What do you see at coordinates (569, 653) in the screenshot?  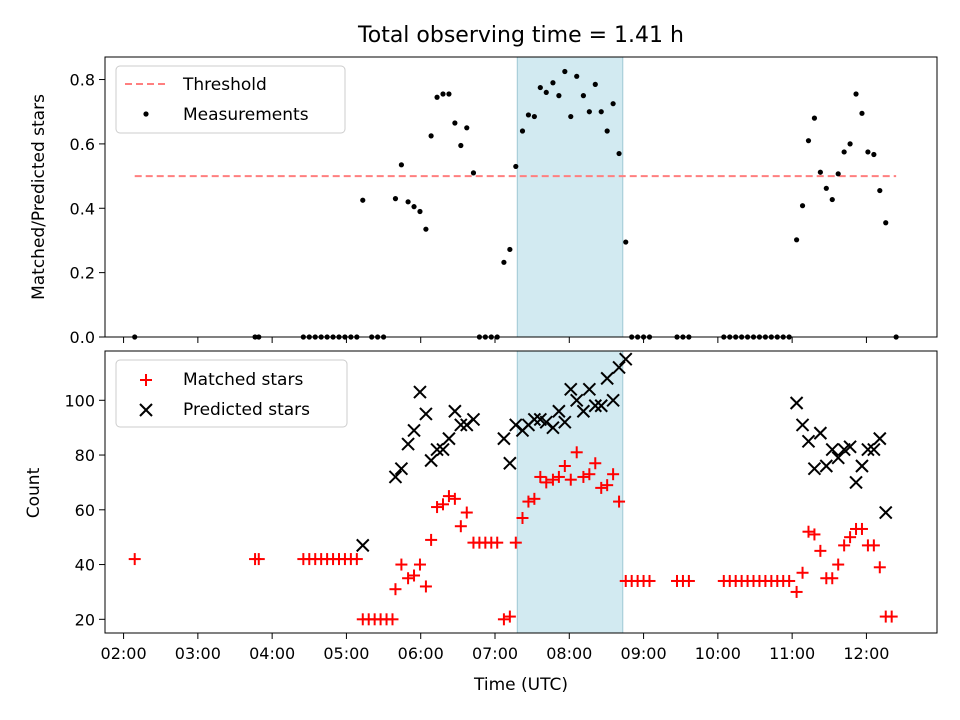 I see `bottom-x-tick-label: 08:00` at bounding box center [569, 653].